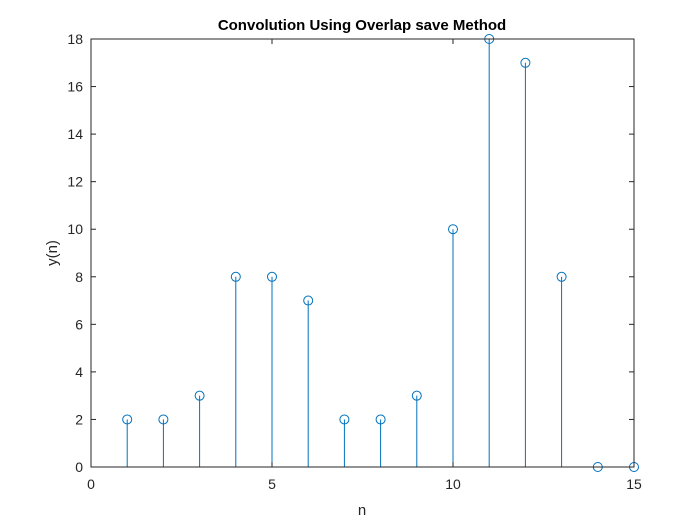 The height and width of the screenshot is (530, 700). I want to click on chart-title: Convolution Using Overlap save Method, so click(362, 25).